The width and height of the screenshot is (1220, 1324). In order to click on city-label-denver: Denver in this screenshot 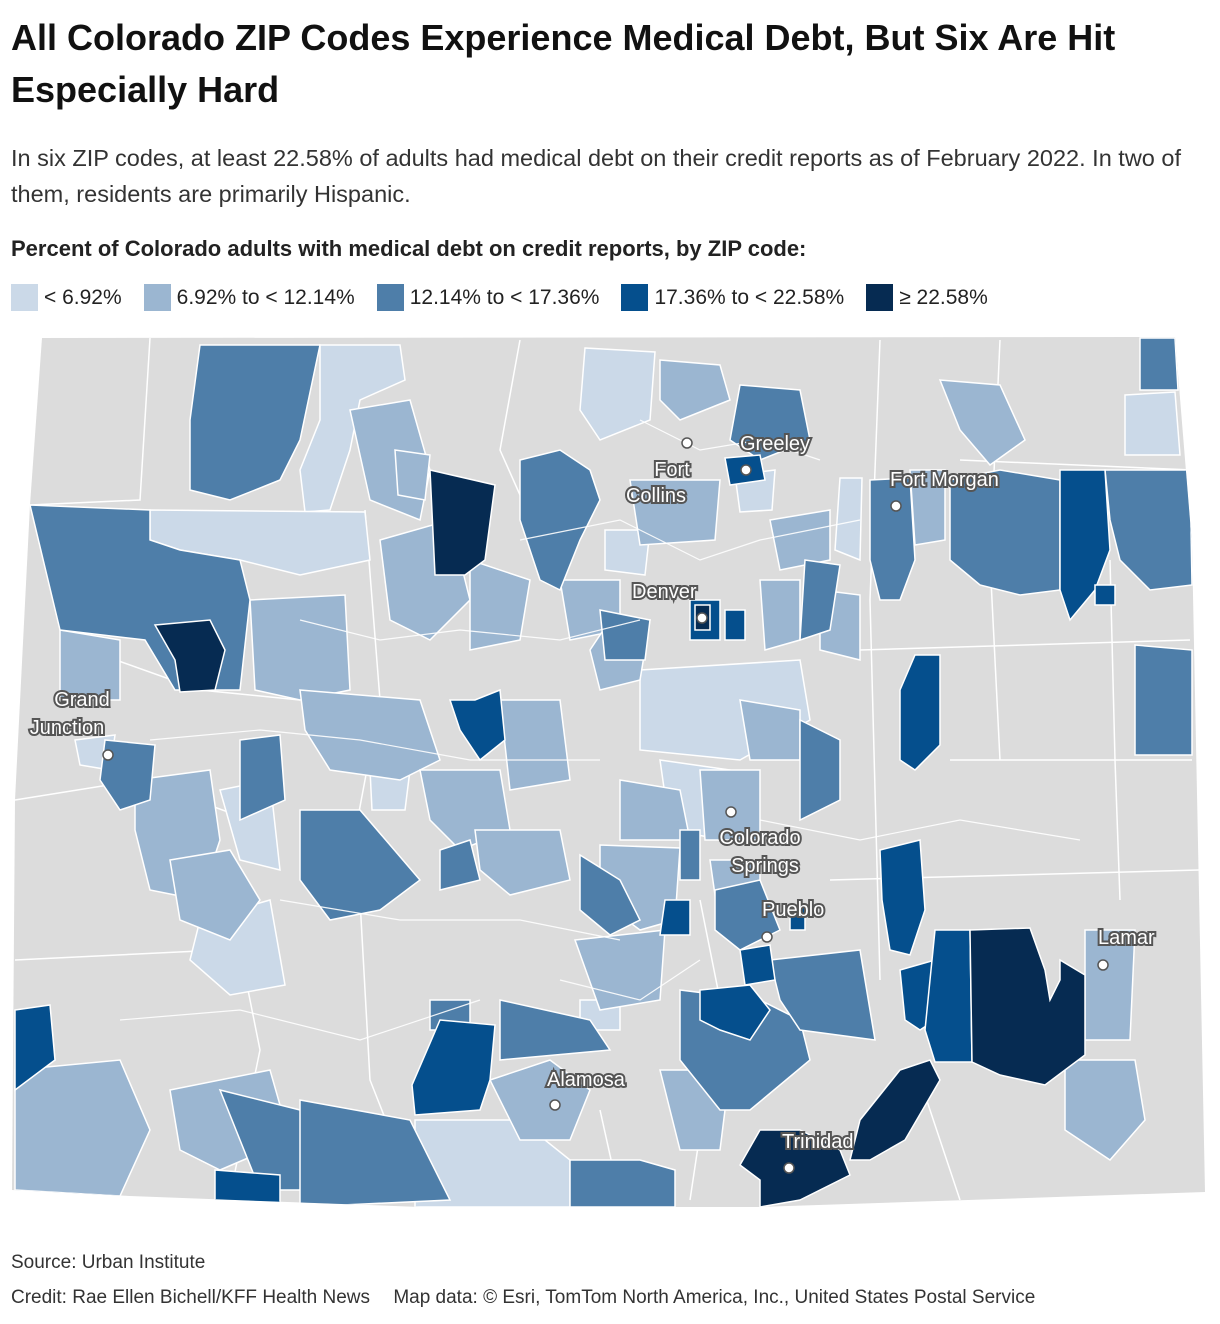, I will do `click(664, 592)`.